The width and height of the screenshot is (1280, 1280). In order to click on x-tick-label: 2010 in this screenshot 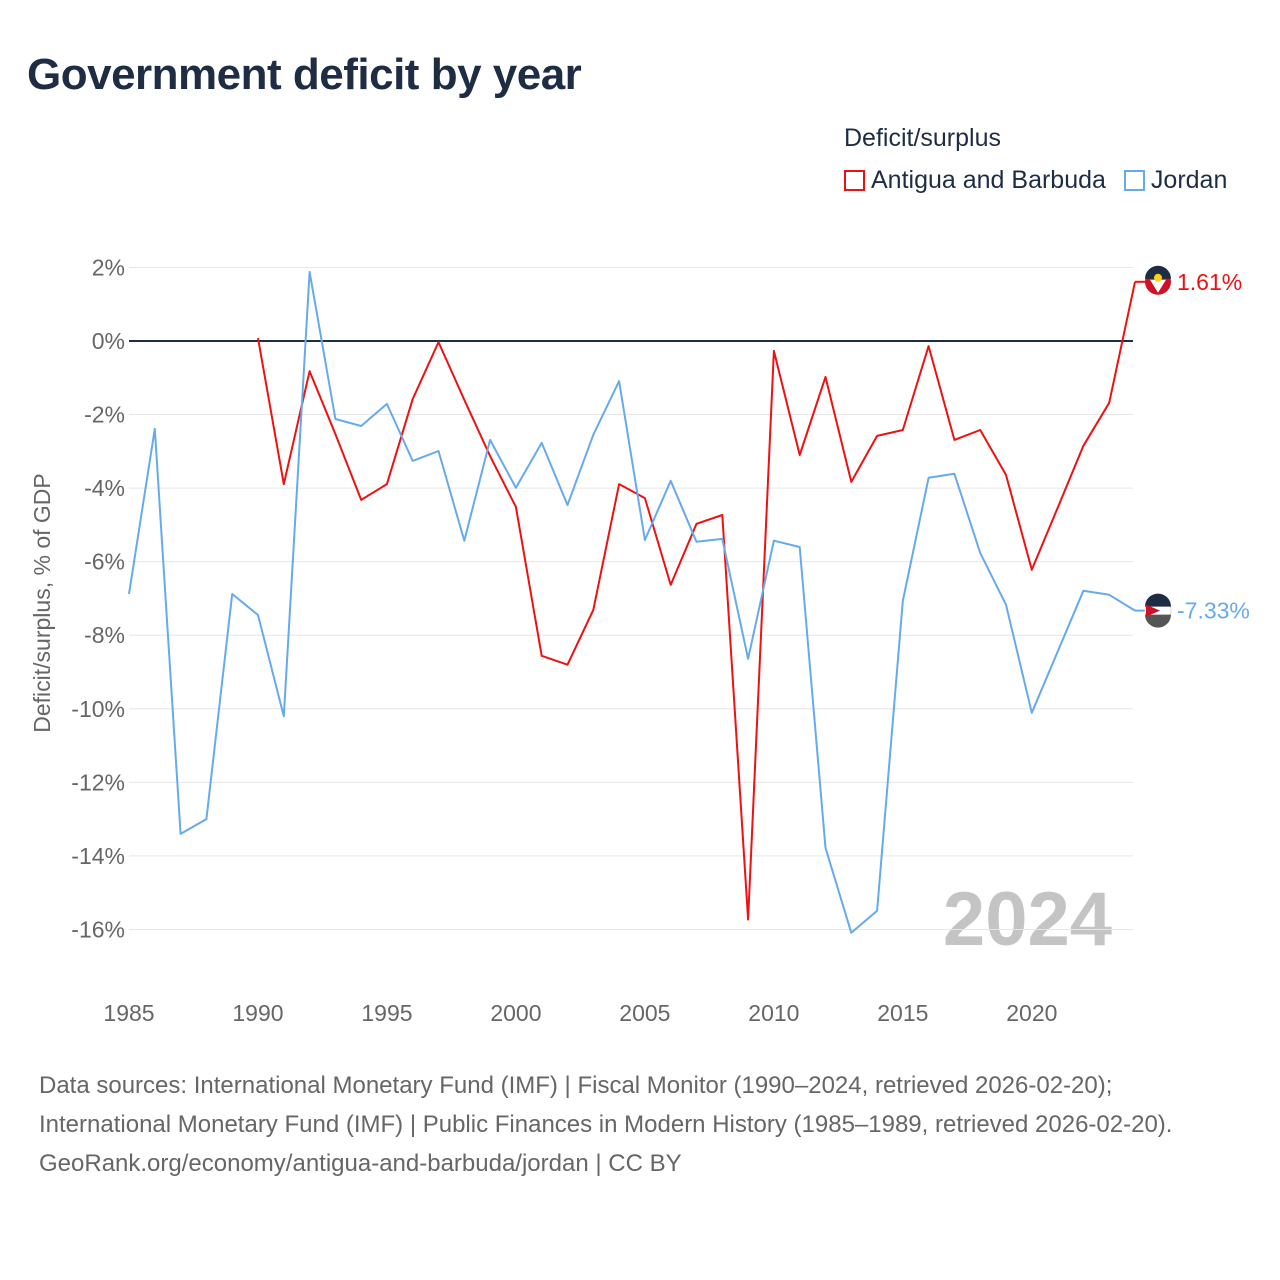, I will do `click(773, 1013)`.